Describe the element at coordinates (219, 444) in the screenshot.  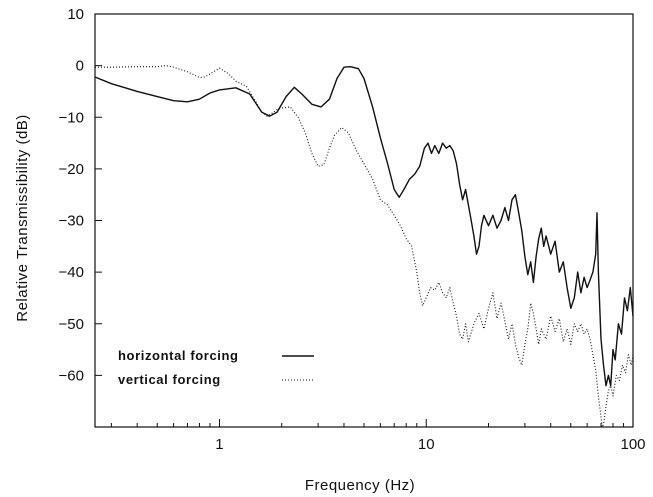
I see `x-tick-label: 1` at that location.